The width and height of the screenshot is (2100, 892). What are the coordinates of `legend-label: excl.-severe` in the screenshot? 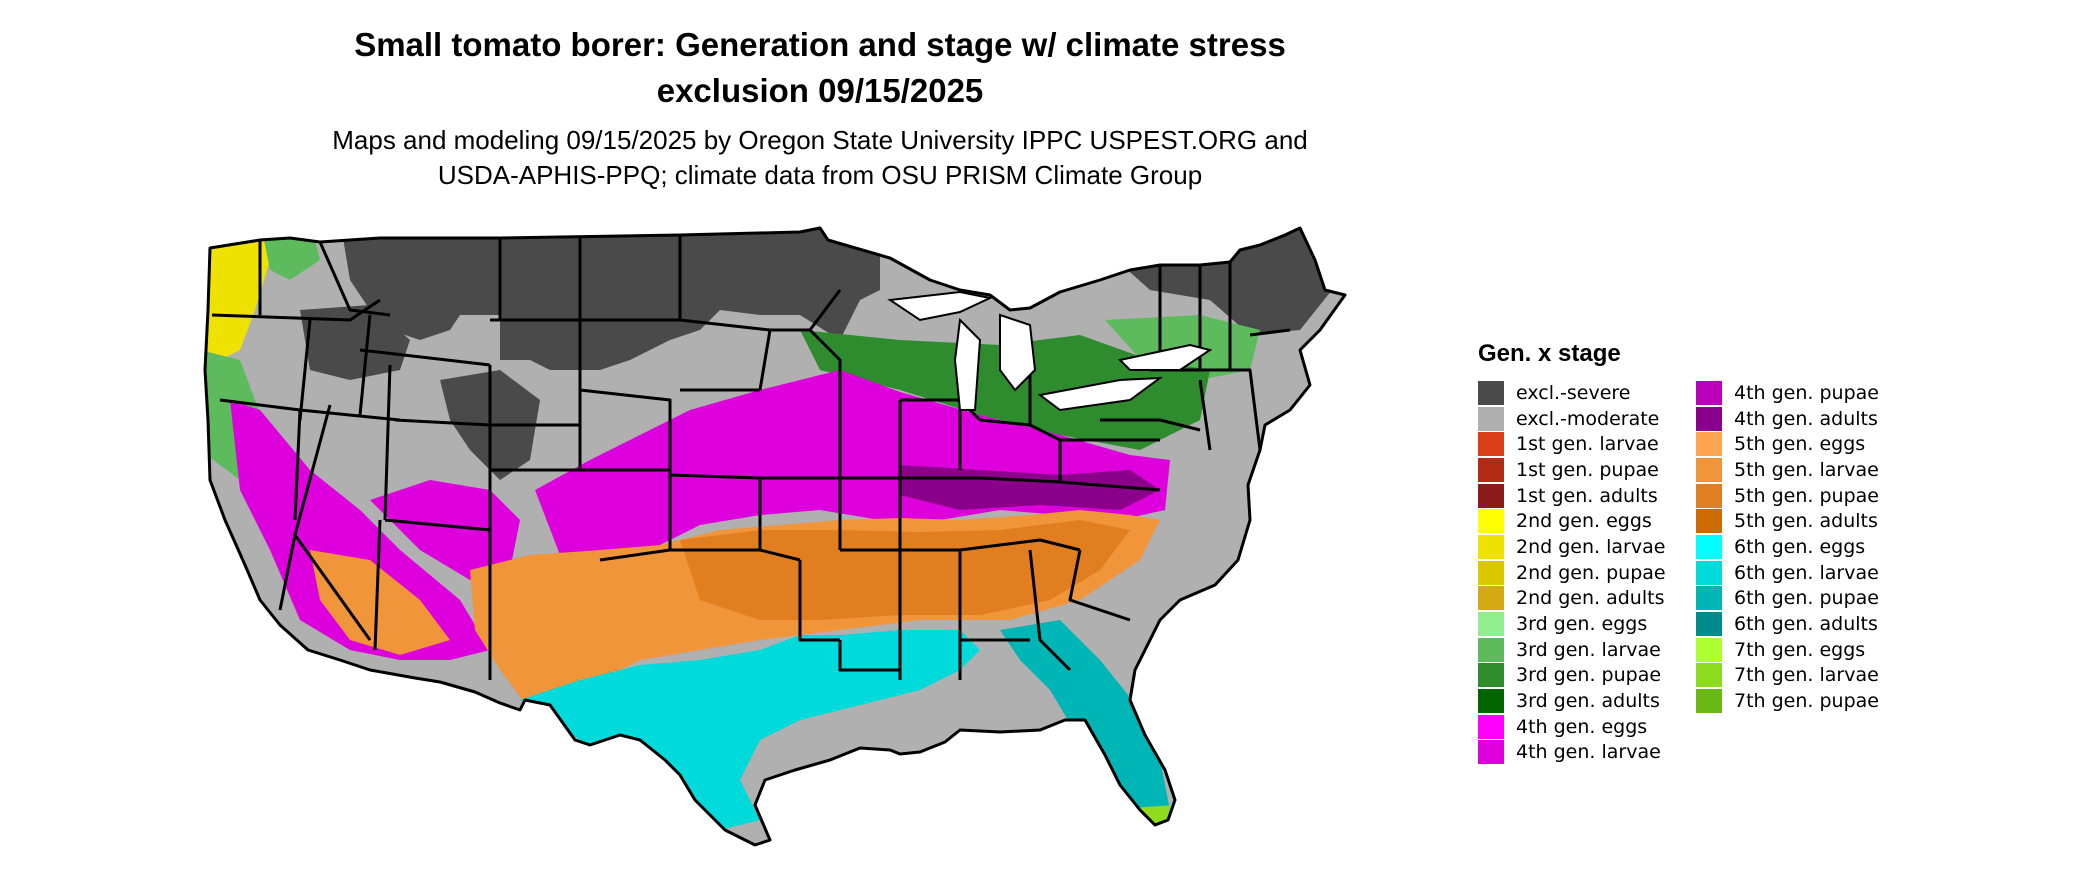 It's located at (1573, 392).